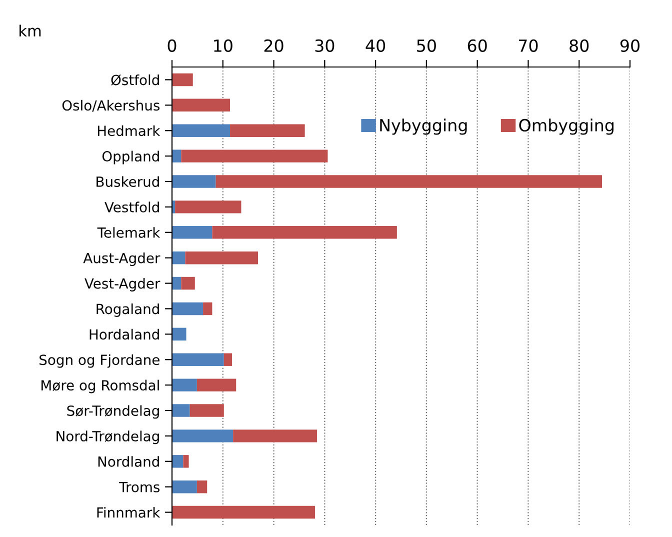 This screenshot has height=537, width=672. What do you see at coordinates (579, 45) in the screenshot?
I see `x-tick-label: 80` at bounding box center [579, 45].